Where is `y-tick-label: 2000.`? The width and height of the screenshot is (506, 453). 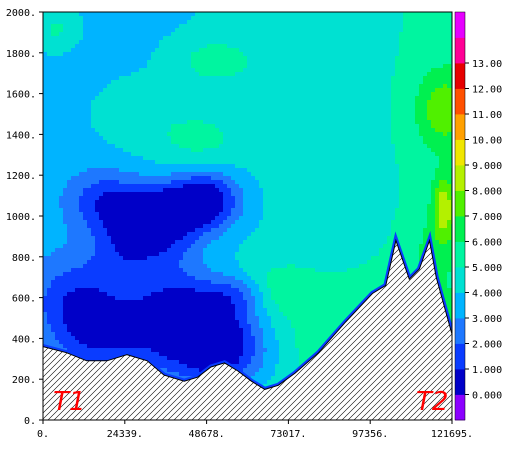
y-tick-label: 2000. is located at coordinates (21, 13).